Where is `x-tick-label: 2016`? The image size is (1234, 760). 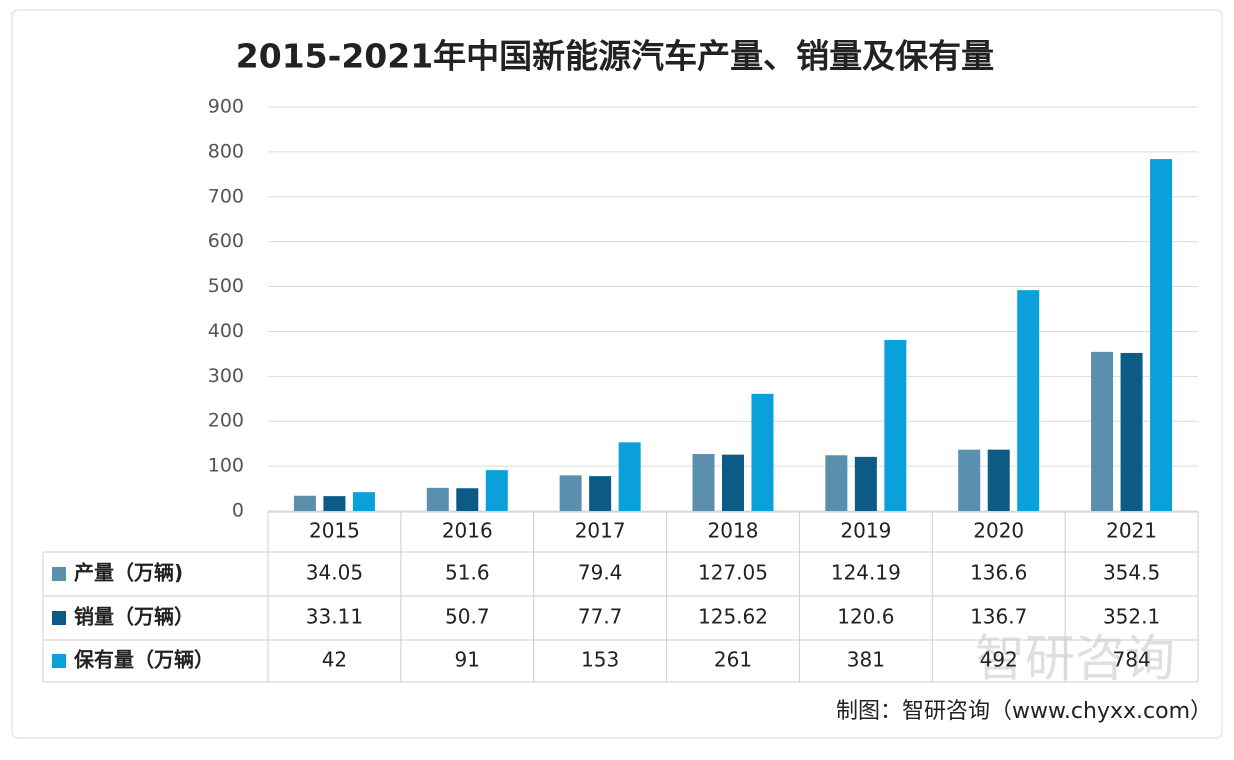
x-tick-label: 2016 is located at coordinates (467, 531).